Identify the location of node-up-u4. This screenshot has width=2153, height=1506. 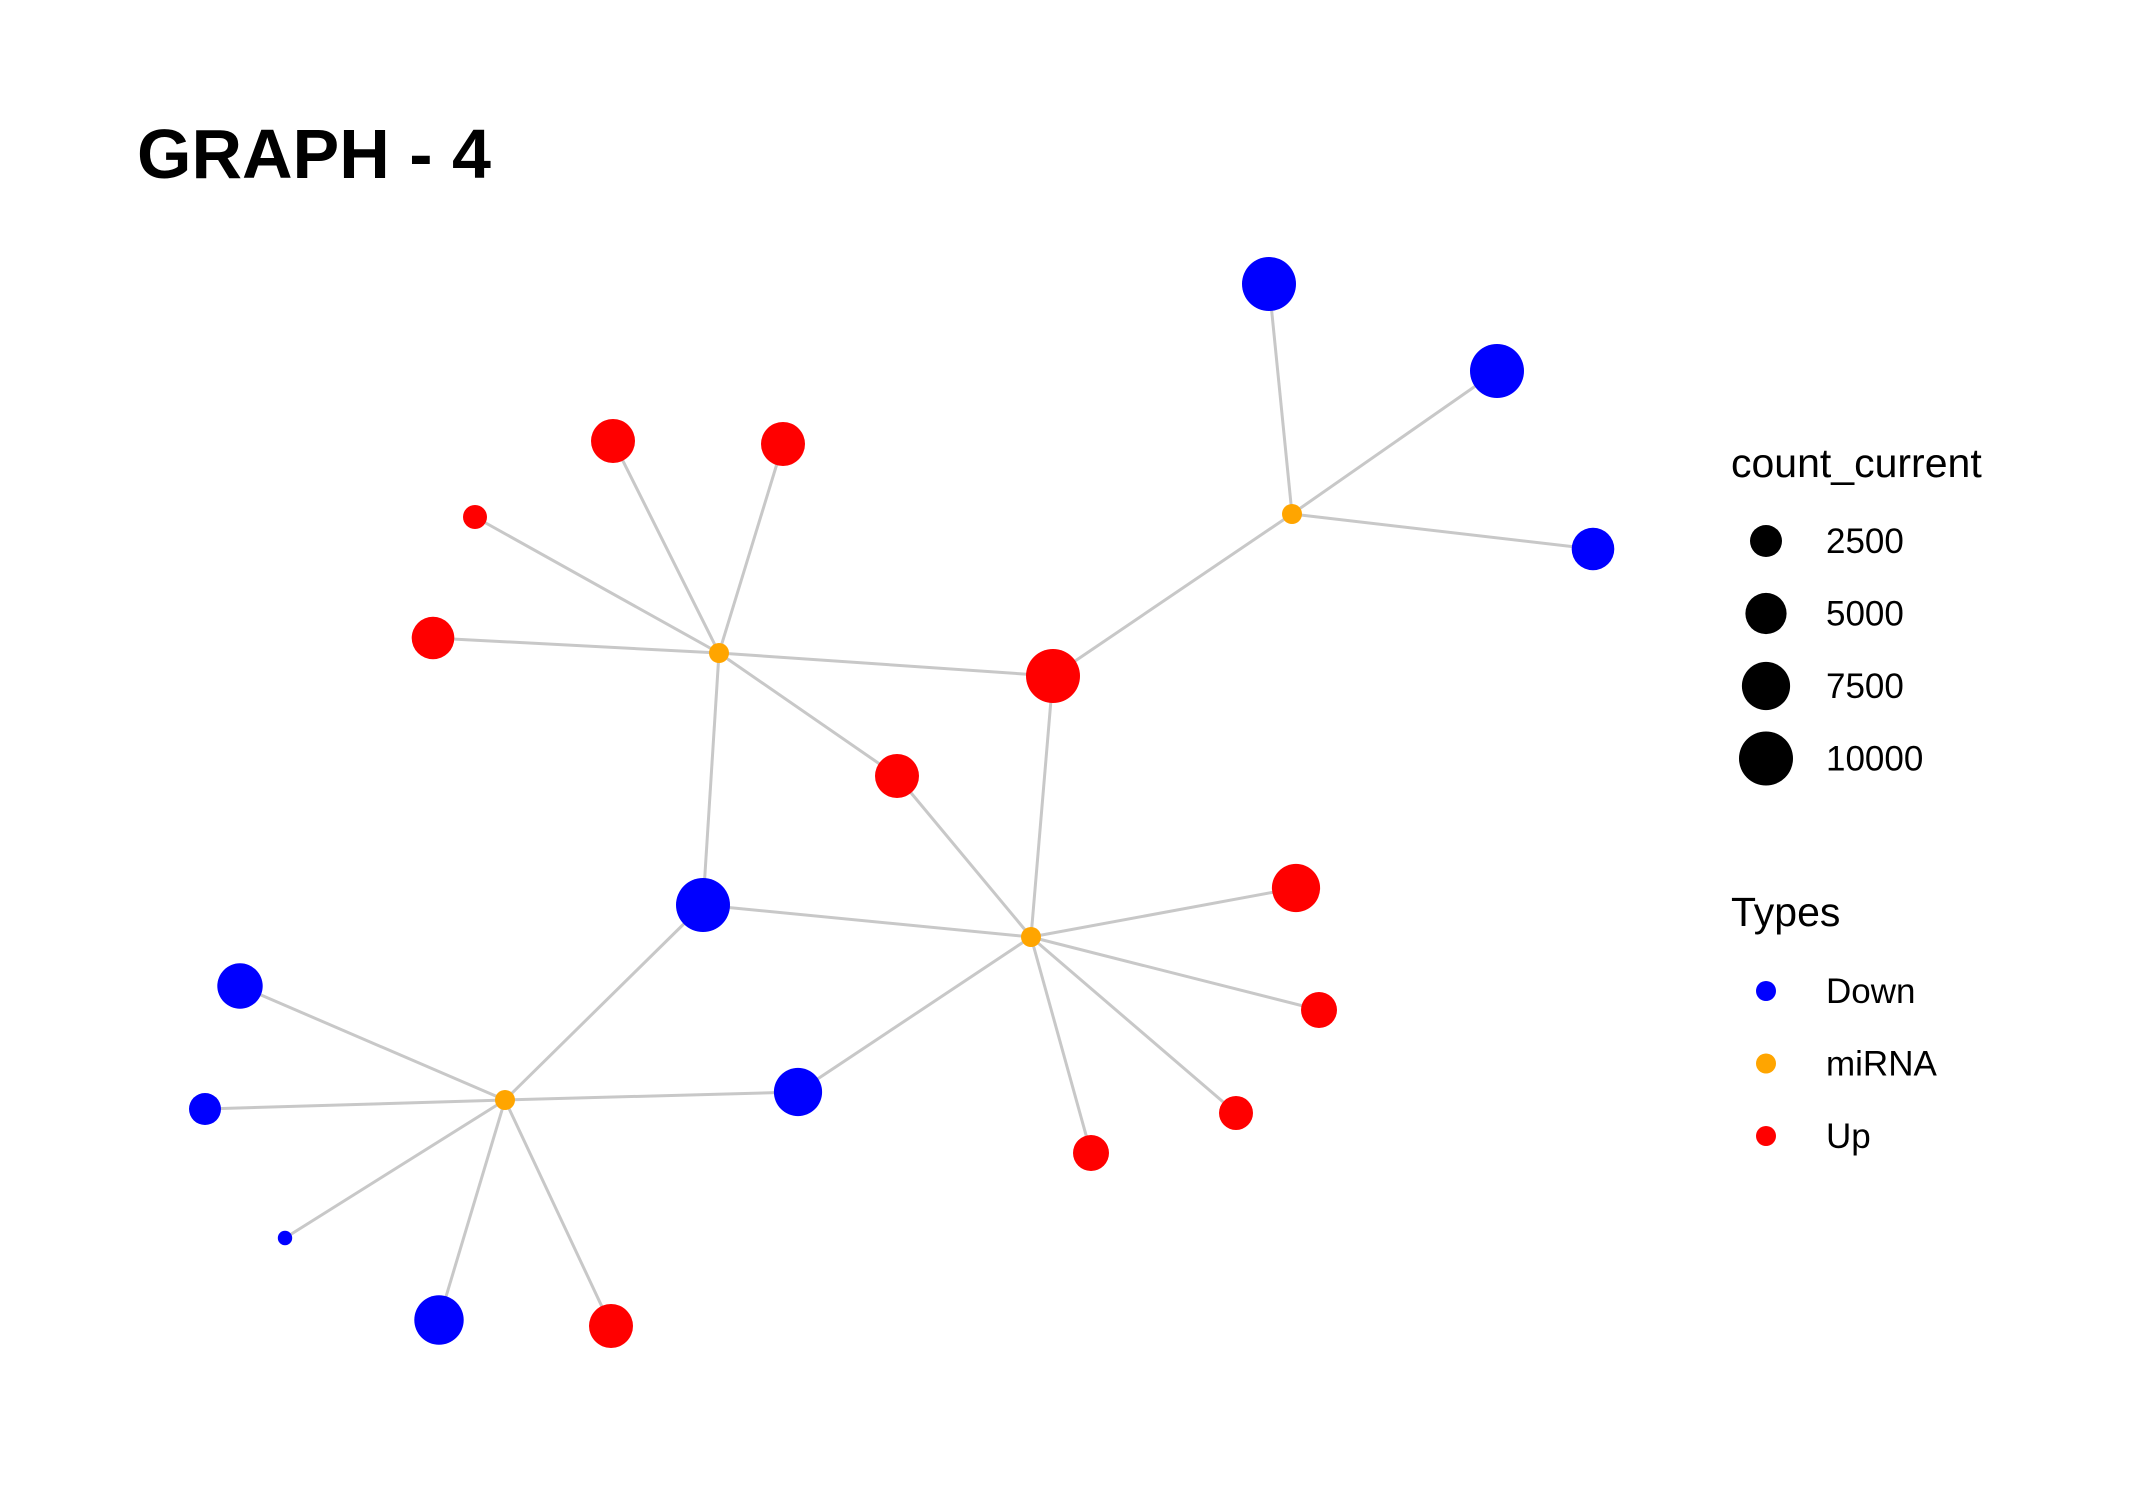
(433, 638).